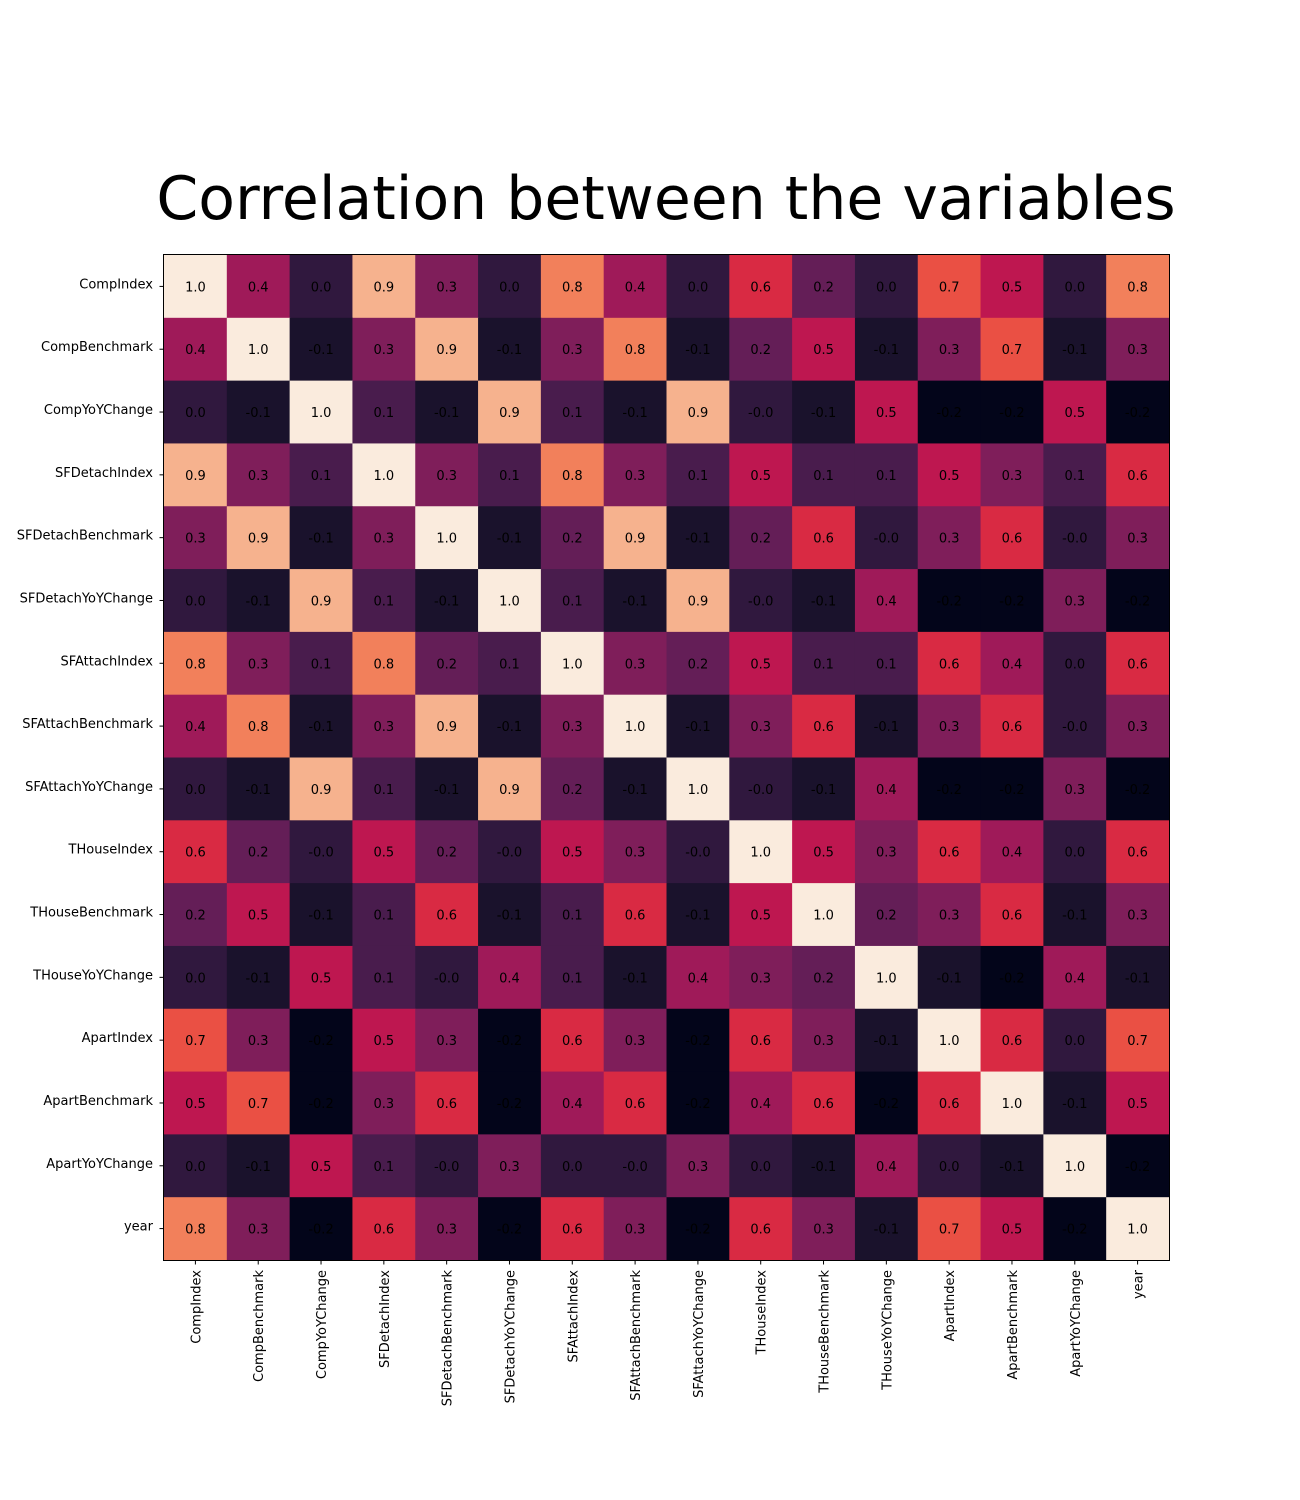  Describe the element at coordinates (106, 661) in the screenshot. I see `y-tick-label: SFAttachIndex` at that location.